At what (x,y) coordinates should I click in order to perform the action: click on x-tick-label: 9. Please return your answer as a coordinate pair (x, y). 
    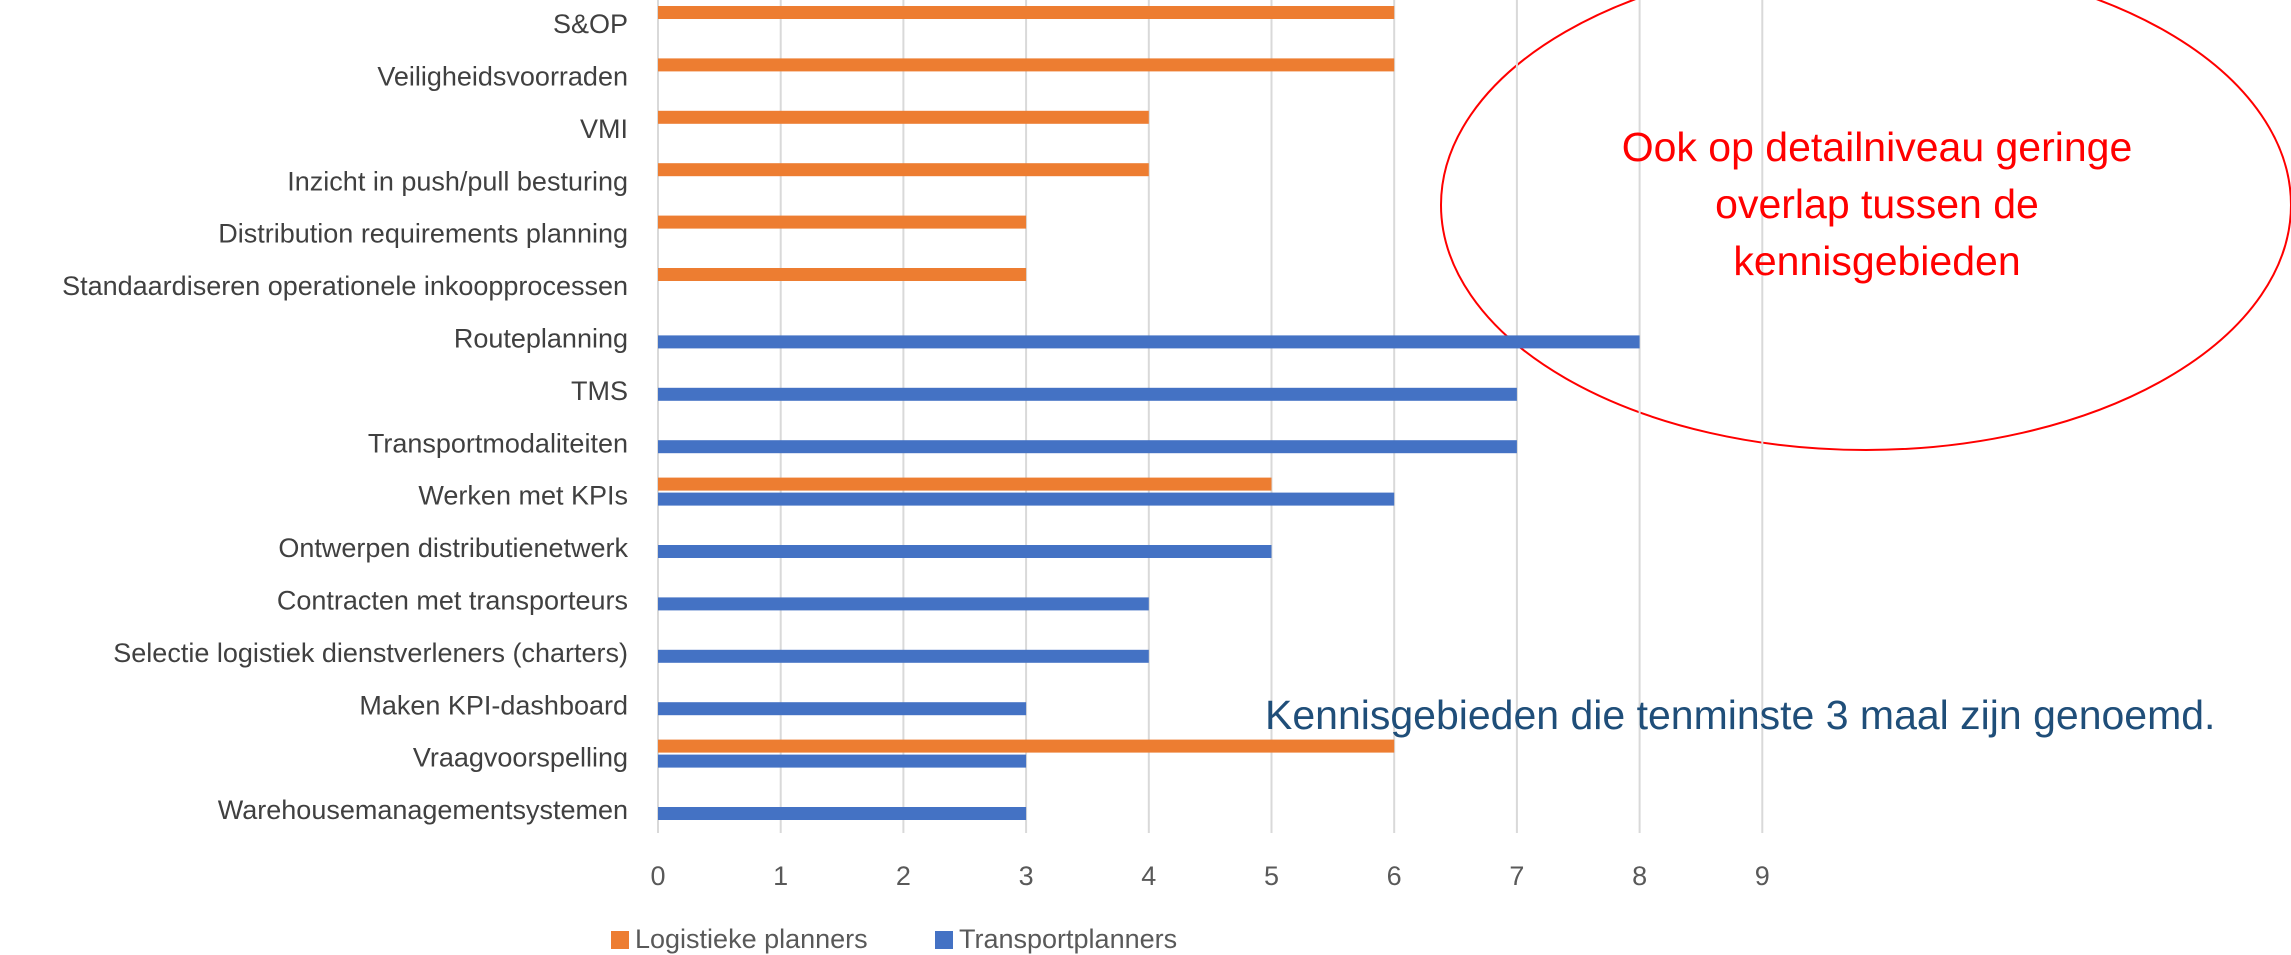
    Looking at the image, I should click on (1762, 876).